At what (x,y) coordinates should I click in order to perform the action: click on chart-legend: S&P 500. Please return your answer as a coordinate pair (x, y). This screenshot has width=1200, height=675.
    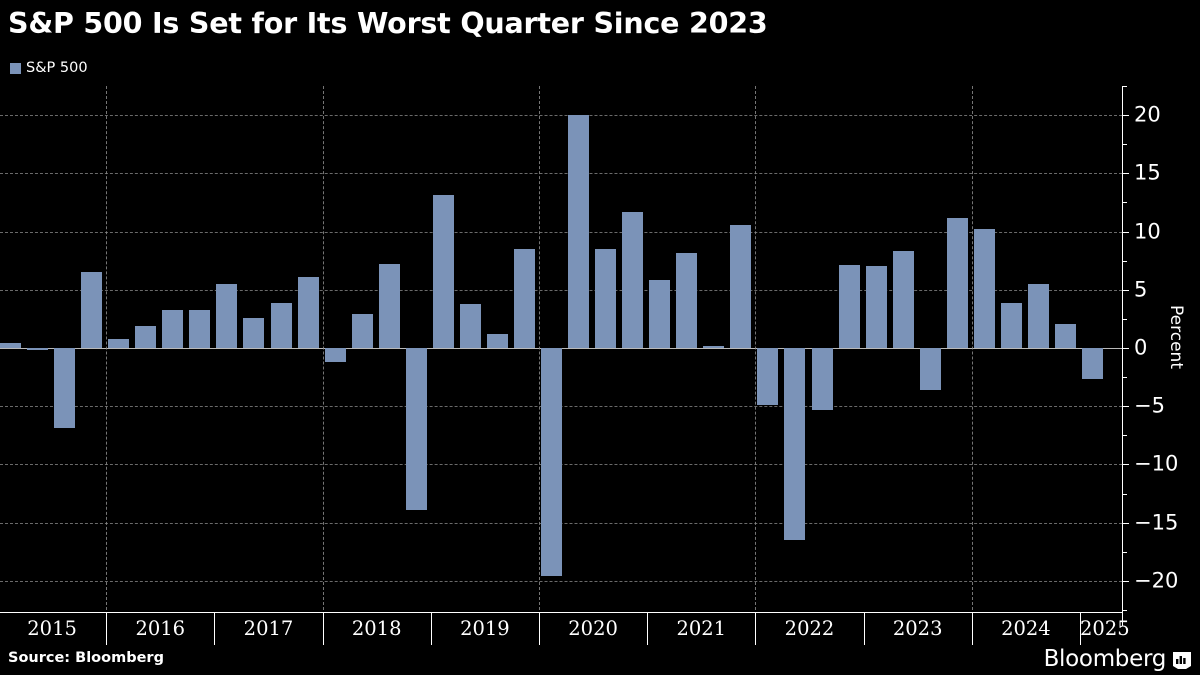
    Looking at the image, I should click on (49, 68).